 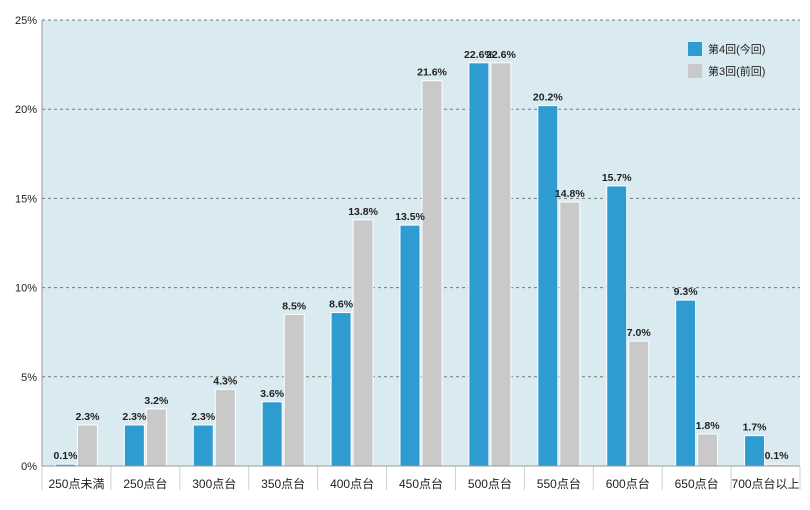 I want to click on data-label: 1.7%, so click(x=755, y=428).